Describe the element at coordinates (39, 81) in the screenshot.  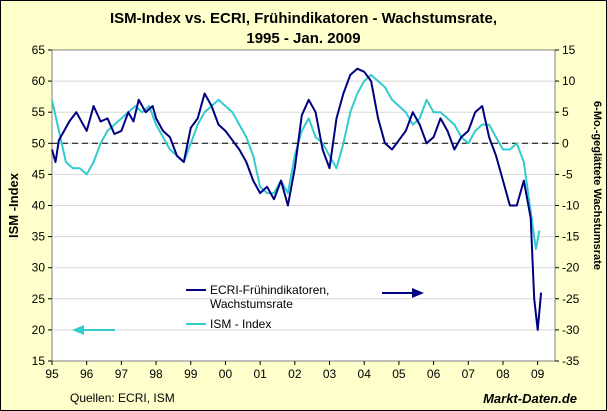
I see `y-tick-label-left: 60` at that location.